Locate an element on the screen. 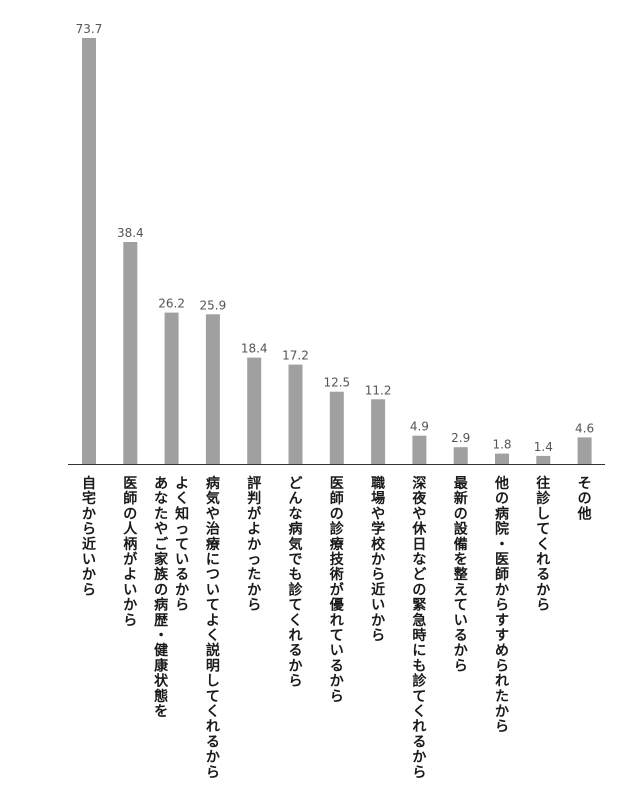 The height and width of the screenshot is (796, 640). category-label-text: 医師の診療技術が優れているから is located at coordinates (337, 590).